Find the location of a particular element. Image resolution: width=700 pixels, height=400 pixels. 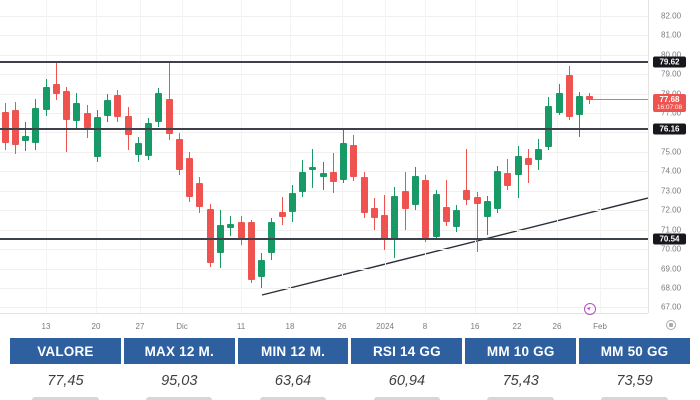

stat-value: 95,03 is located at coordinates (179, 380).